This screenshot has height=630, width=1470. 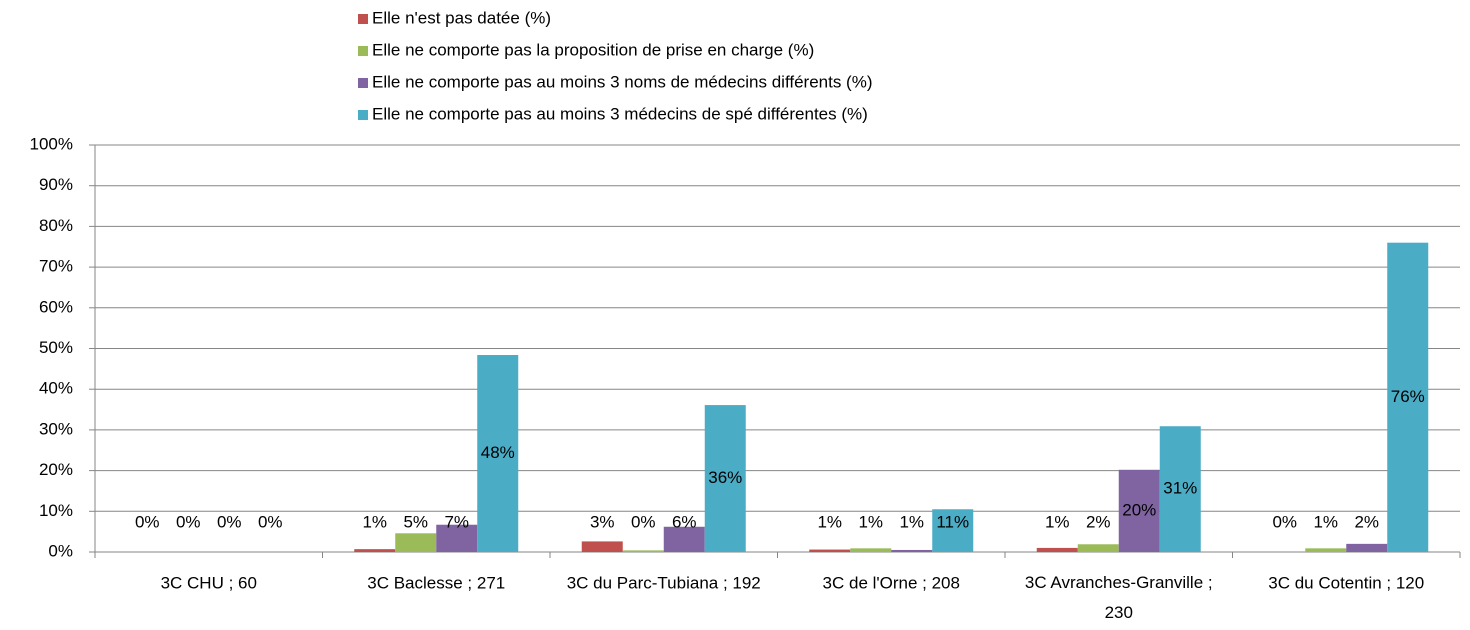 I want to click on y-tick-label: 50%, so click(x=56, y=347).